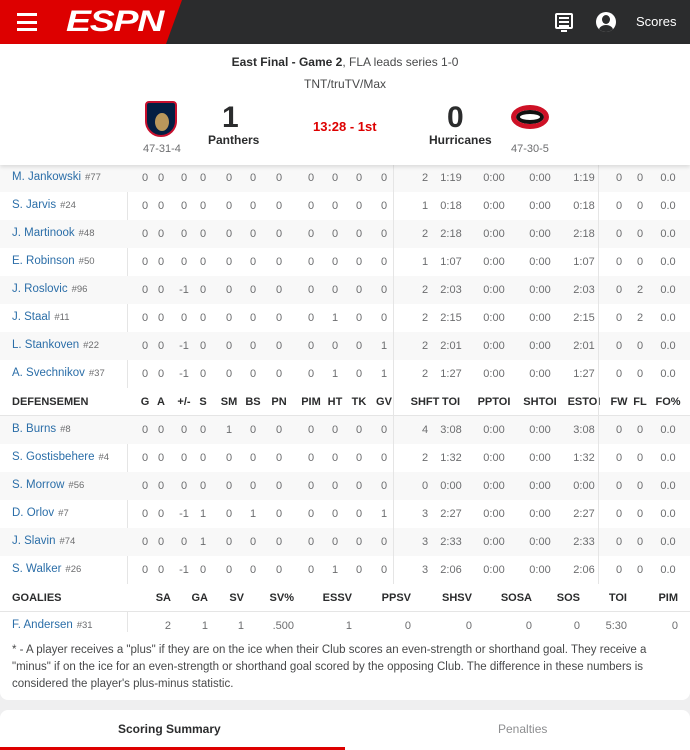 This screenshot has height=750, width=690. I want to click on player-name-link: J. Martinook #48, so click(53, 233).